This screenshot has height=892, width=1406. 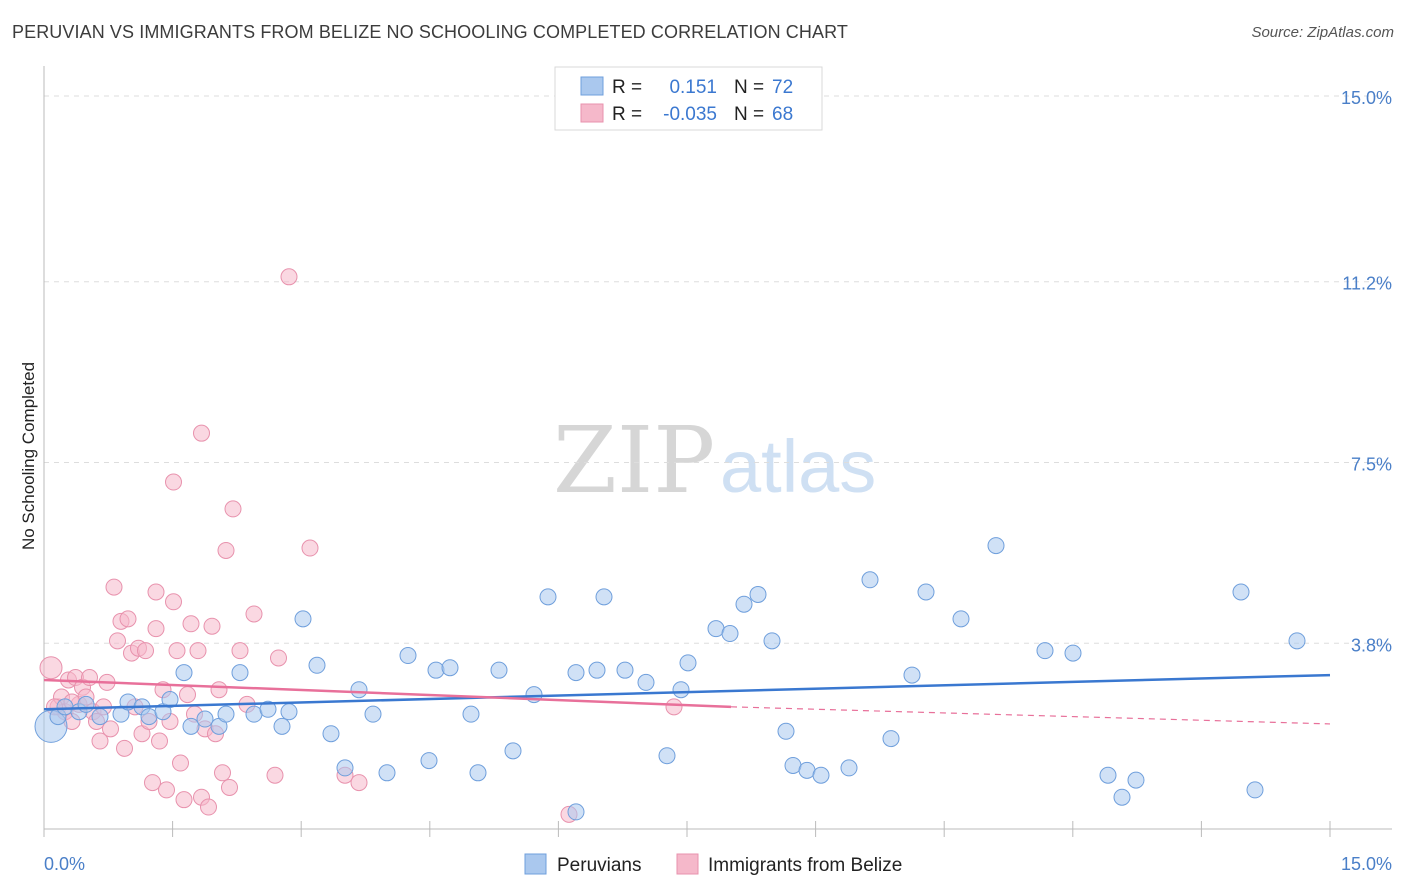 I want to click on bottom-legend-label-peruvians: Peruvians, so click(x=599, y=865).